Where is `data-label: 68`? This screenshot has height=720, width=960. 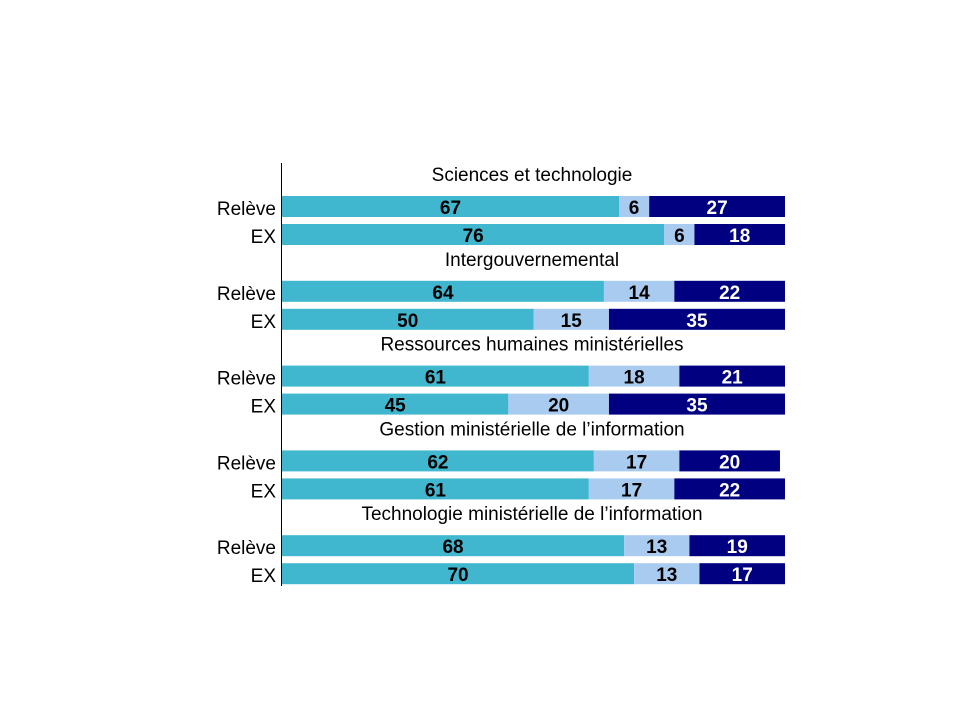
data-label: 68 is located at coordinates (452, 547).